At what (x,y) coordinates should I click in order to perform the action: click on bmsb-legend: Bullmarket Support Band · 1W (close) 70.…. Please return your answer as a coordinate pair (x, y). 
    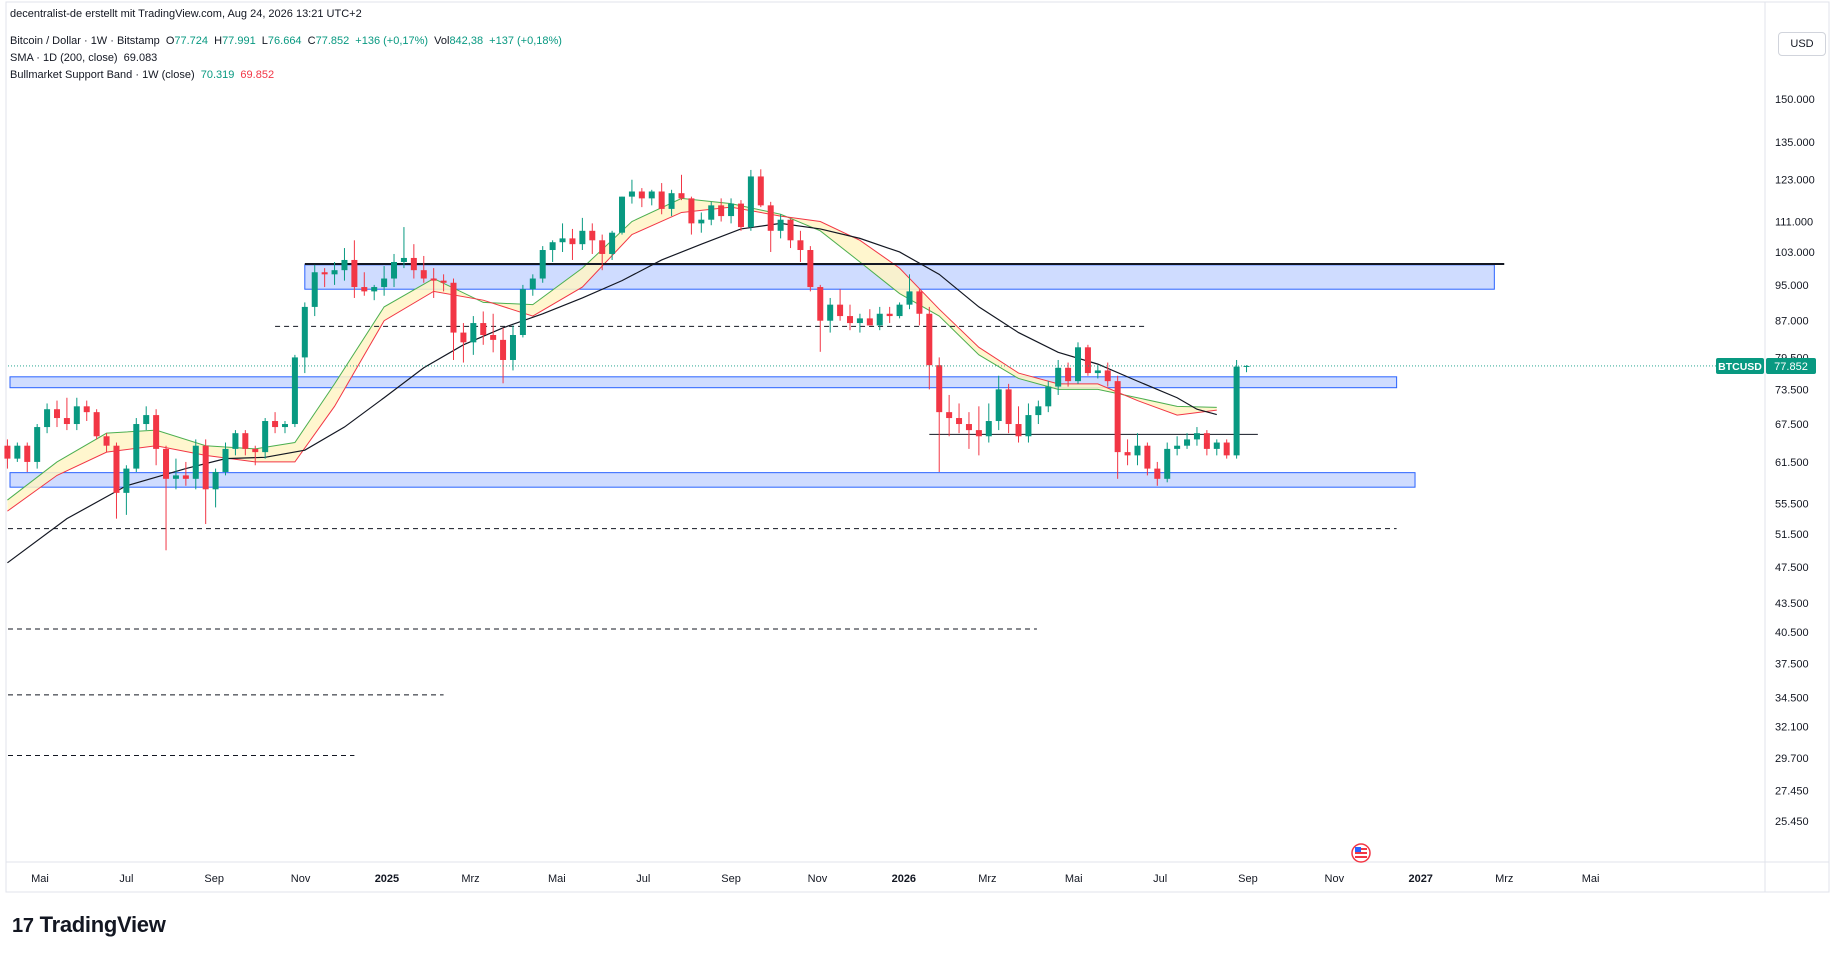
    Looking at the image, I should click on (143, 75).